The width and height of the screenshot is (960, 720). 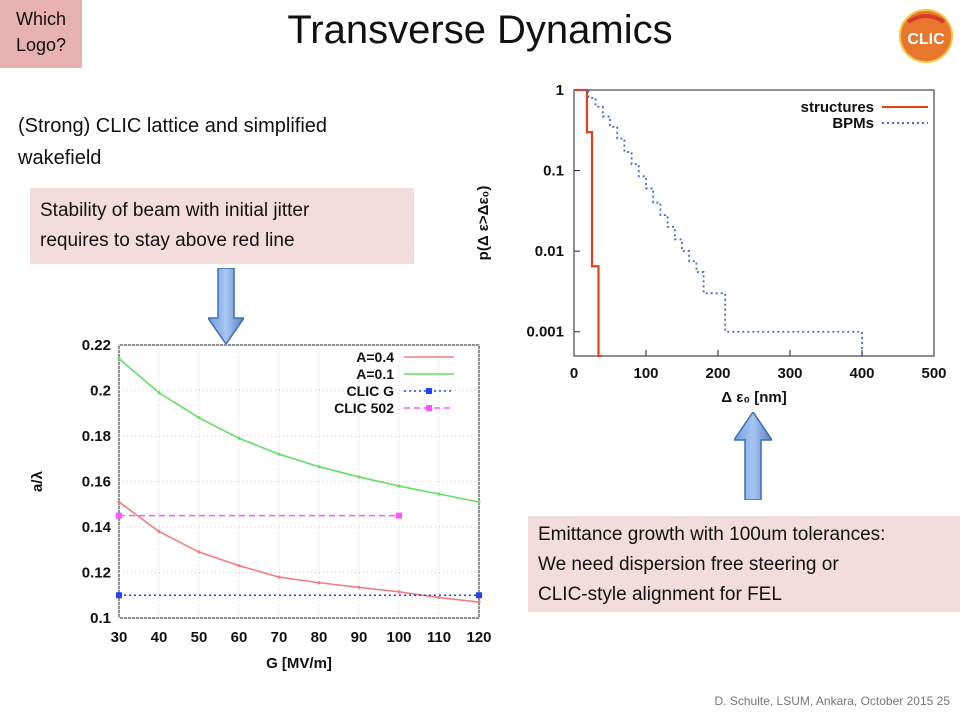 What do you see at coordinates (753, 456) in the screenshot?
I see `up-arrow-icon` at bounding box center [753, 456].